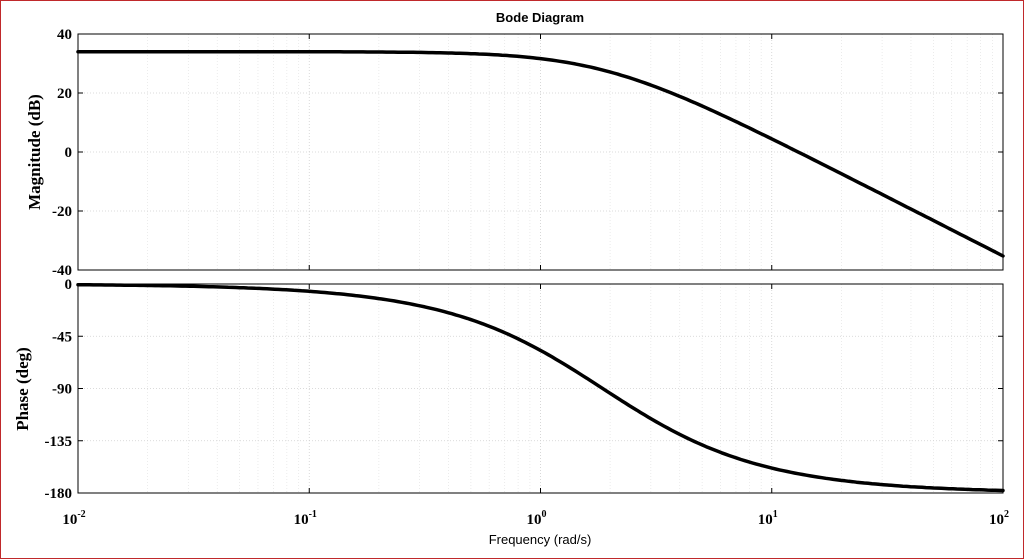  What do you see at coordinates (62, 337) in the screenshot?
I see `y-tick-label: -45` at bounding box center [62, 337].